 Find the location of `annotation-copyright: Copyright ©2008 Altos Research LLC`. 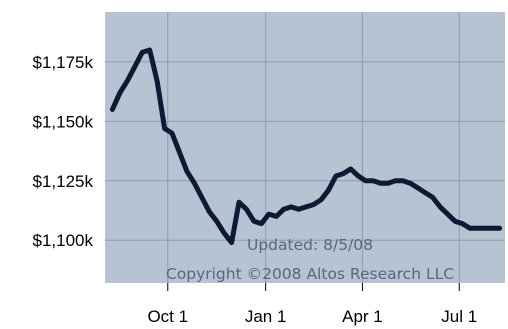

annotation-copyright: Copyright ©2008 Altos Research LLC is located at coordinates (310, 274).